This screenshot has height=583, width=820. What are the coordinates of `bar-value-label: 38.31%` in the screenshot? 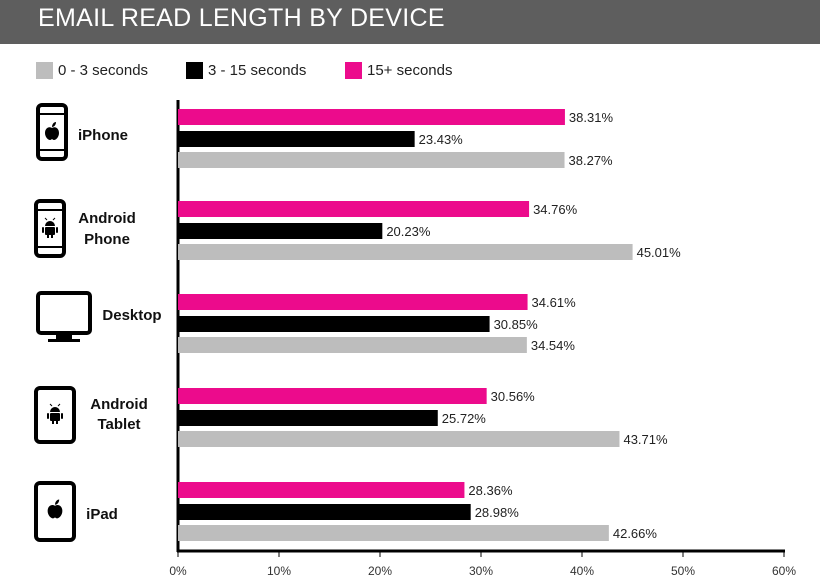 It's located at (591, 117).